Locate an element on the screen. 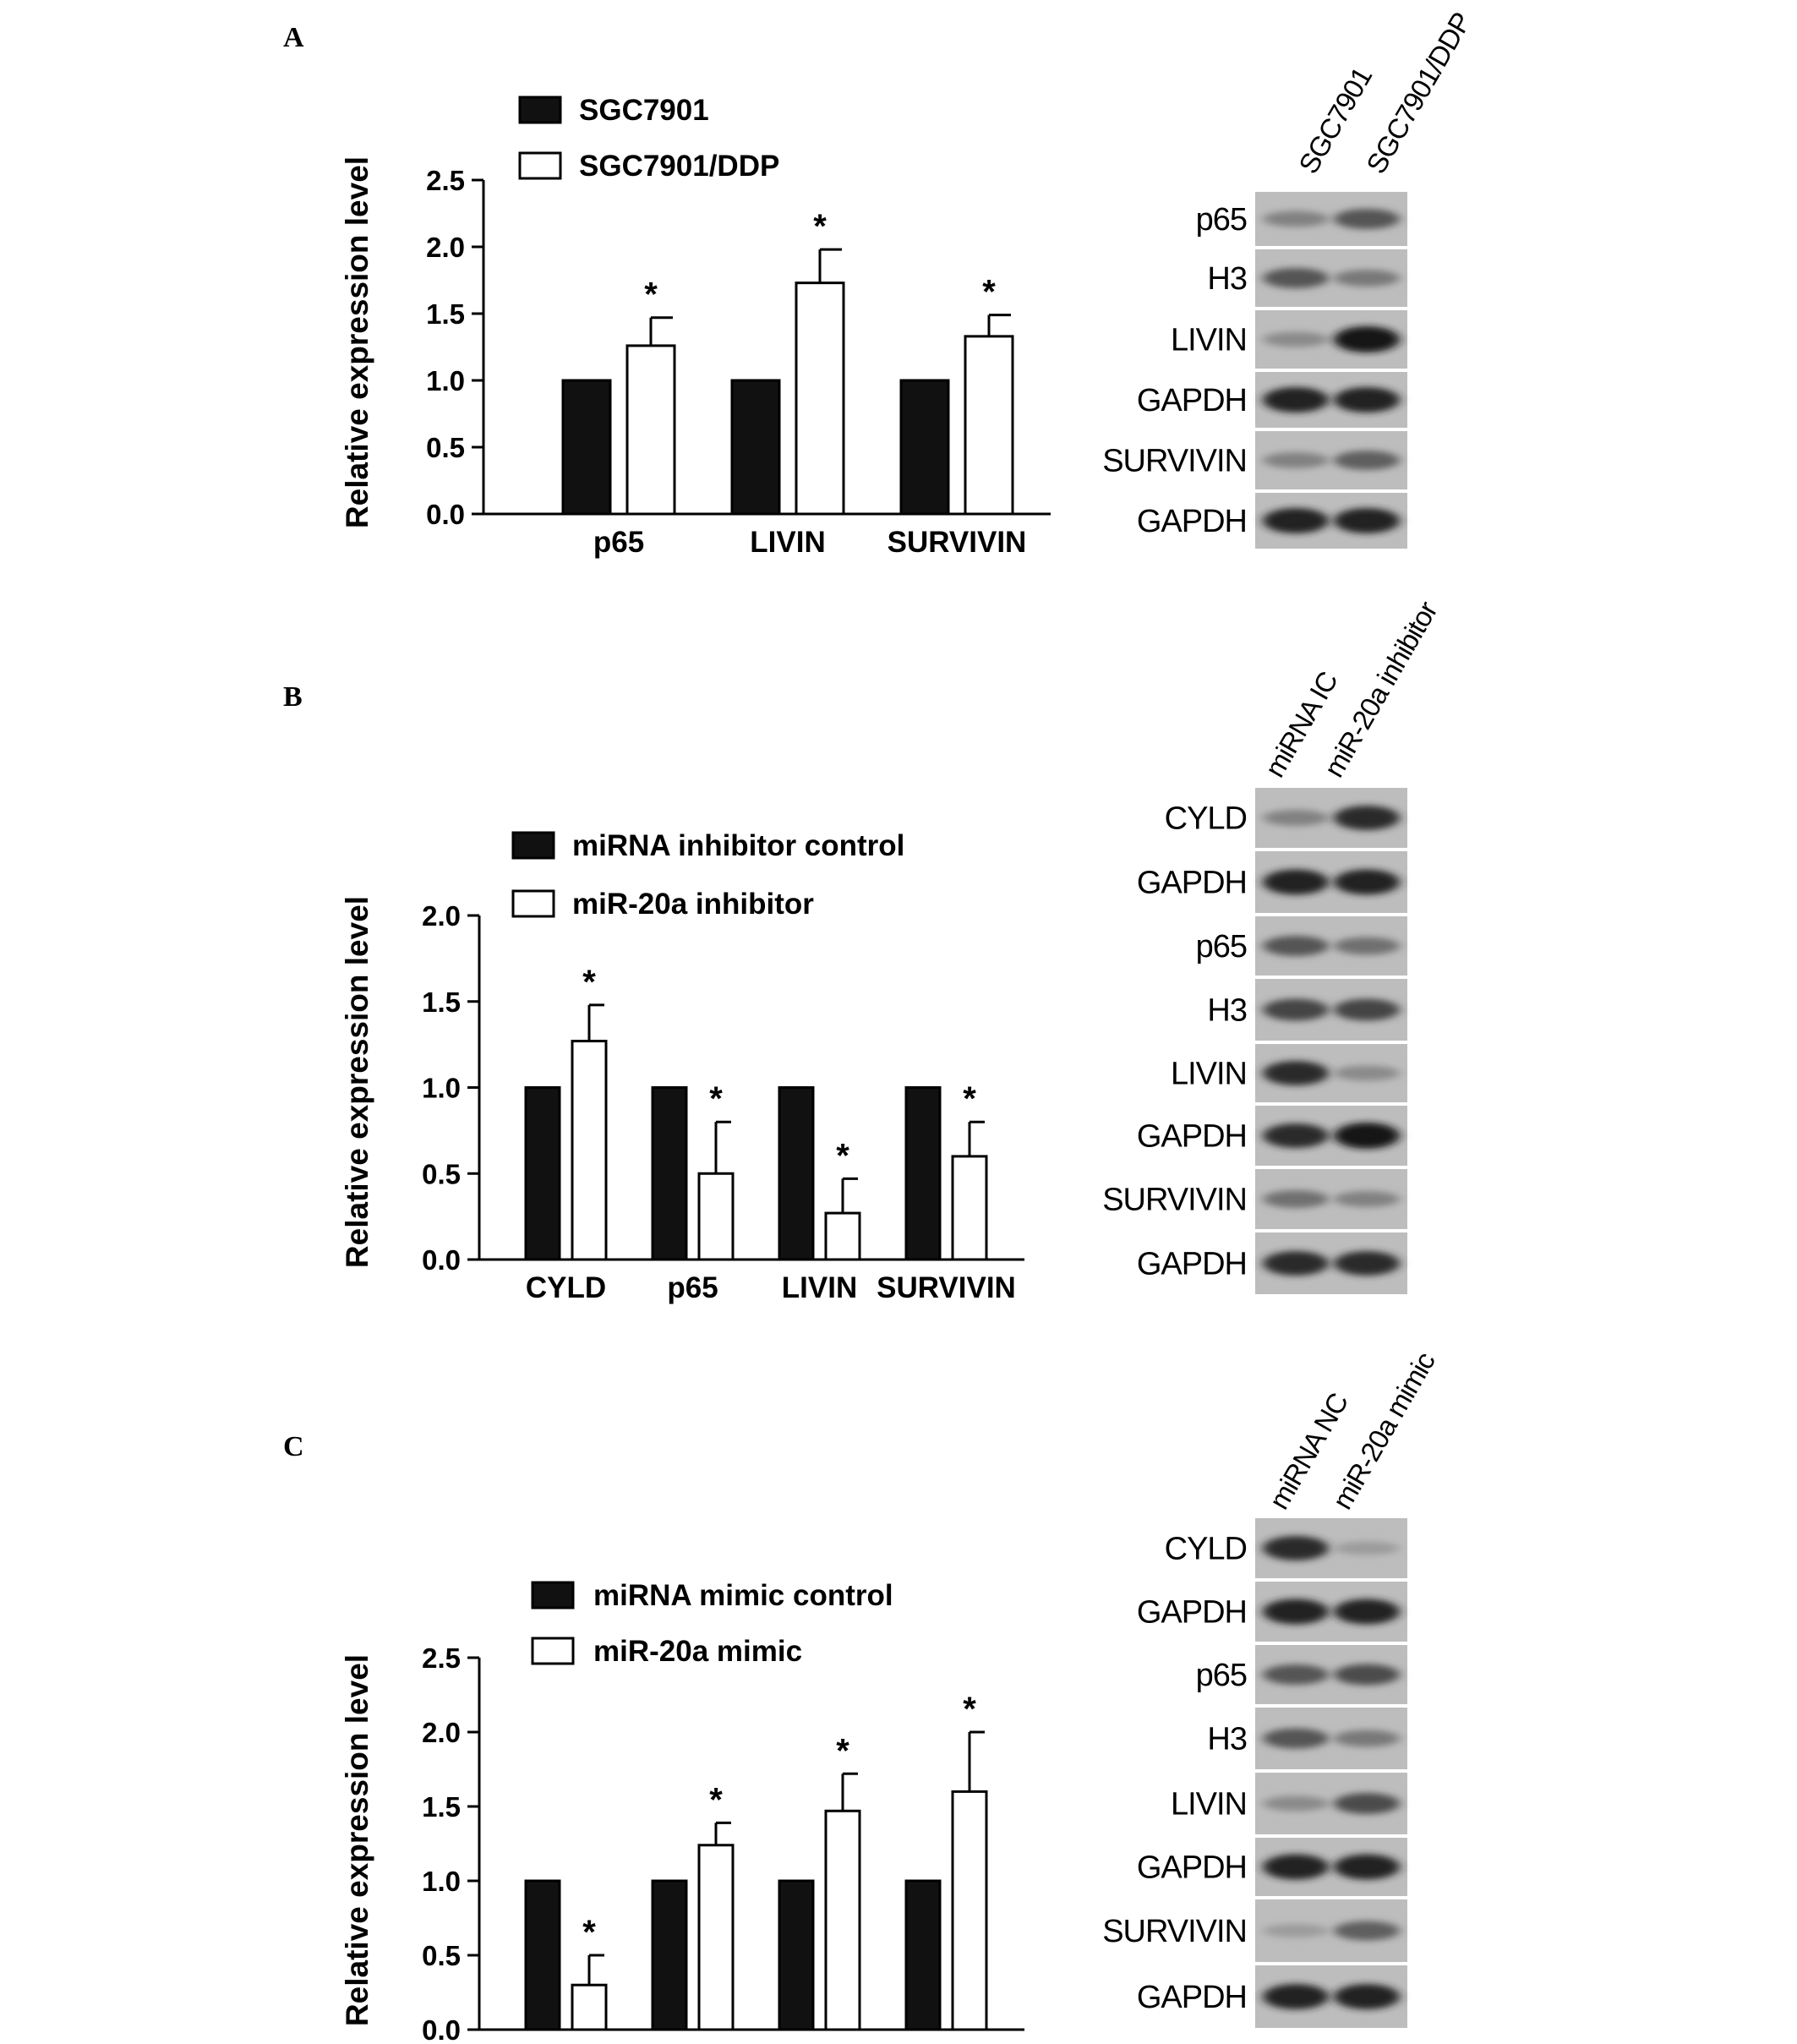 This screenshot has width=1797, height=2044. legend-label: miR-20a mimic is located at coordinates (698, 1651).